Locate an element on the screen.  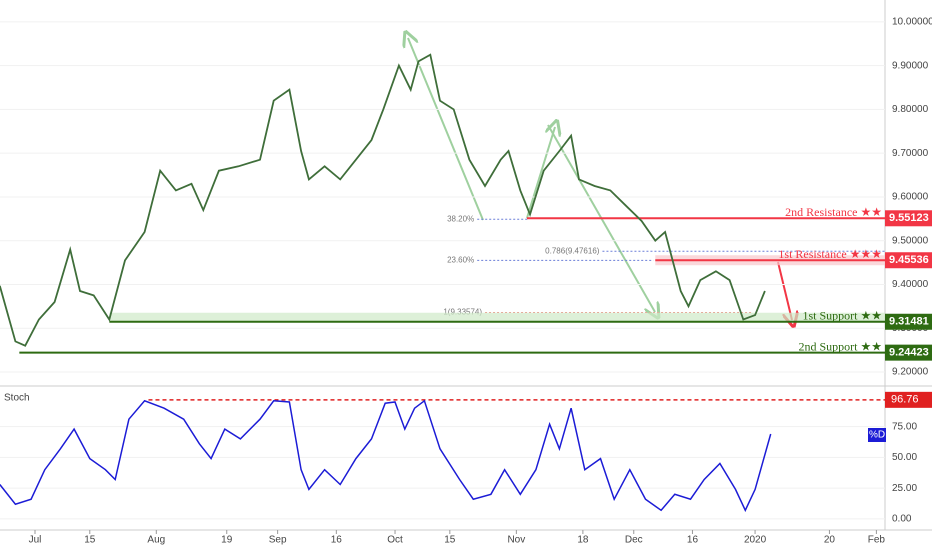
price-tag-label: 9.24423 is located at coordinates (909, 353).